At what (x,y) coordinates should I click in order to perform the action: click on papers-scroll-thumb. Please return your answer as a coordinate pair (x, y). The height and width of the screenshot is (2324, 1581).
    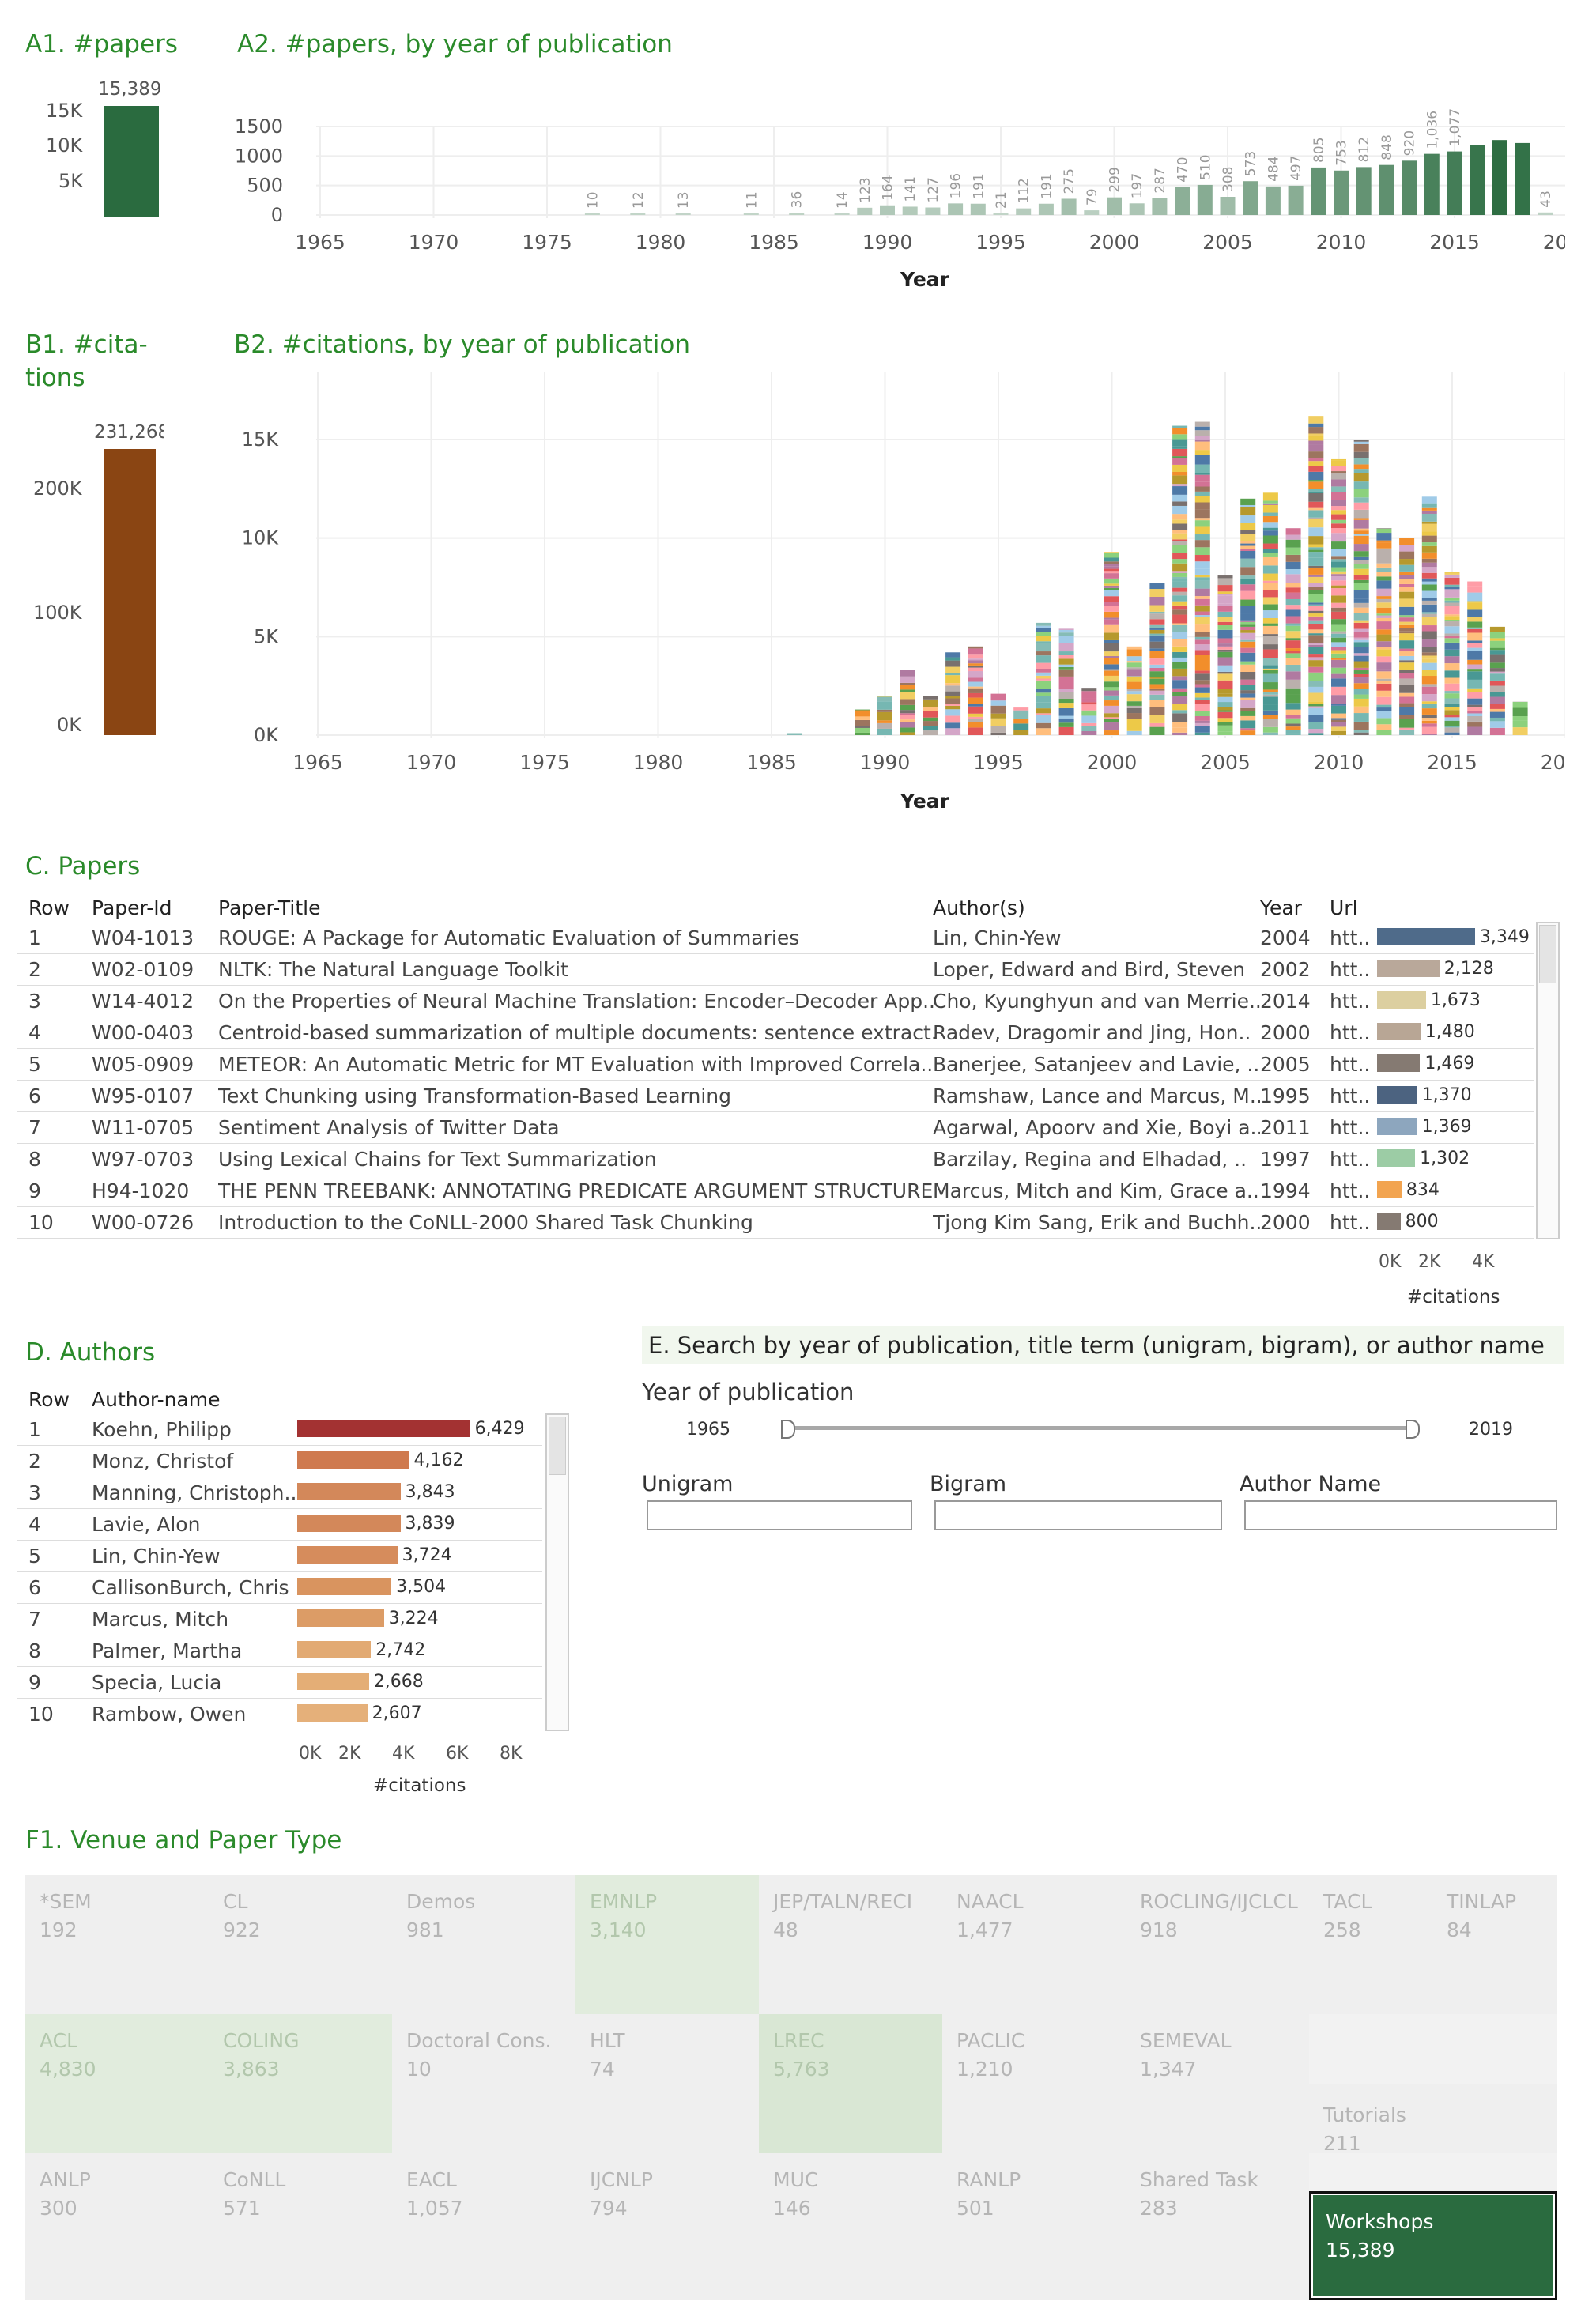
    Looking at the image, I should click on (1547, 954).